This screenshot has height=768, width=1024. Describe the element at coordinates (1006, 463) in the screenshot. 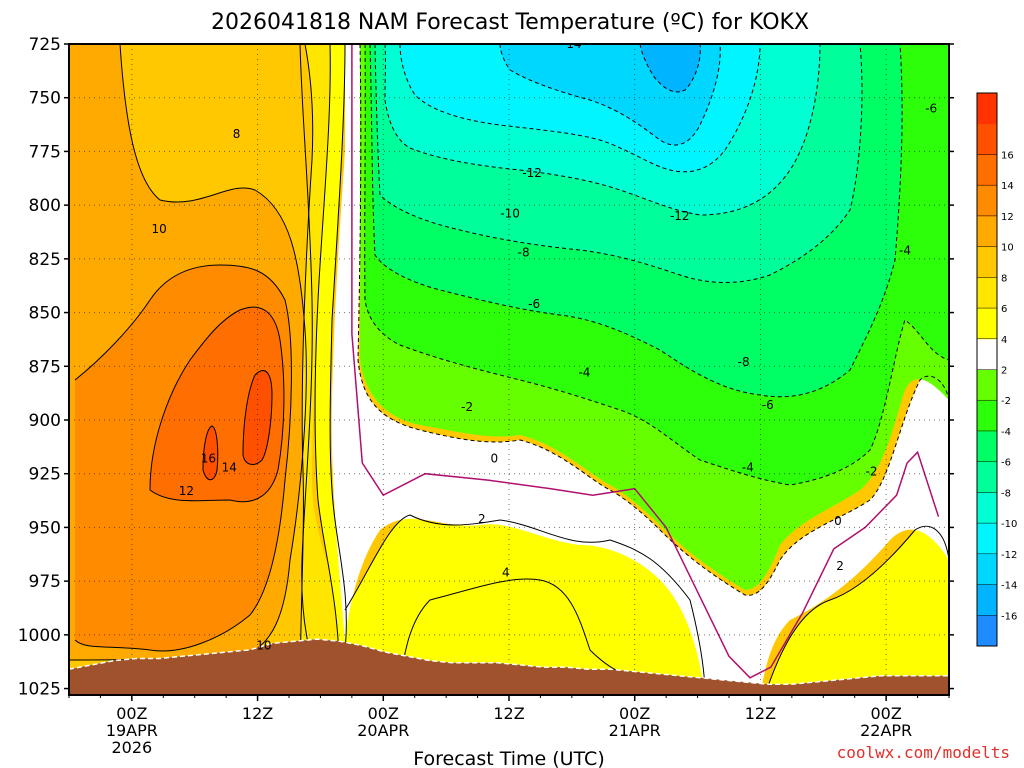

I see `colorbar-tick-label: -6` at that location.